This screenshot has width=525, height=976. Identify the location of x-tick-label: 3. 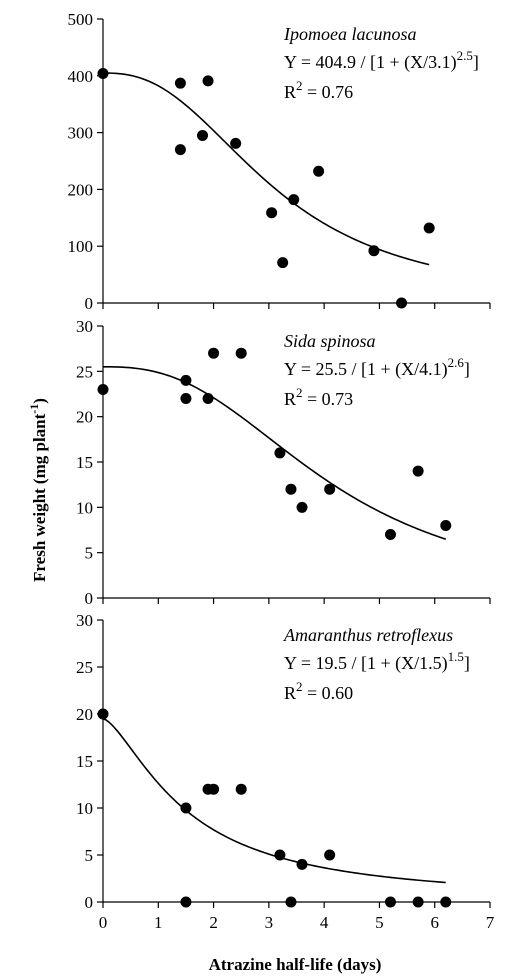
(269, 922).